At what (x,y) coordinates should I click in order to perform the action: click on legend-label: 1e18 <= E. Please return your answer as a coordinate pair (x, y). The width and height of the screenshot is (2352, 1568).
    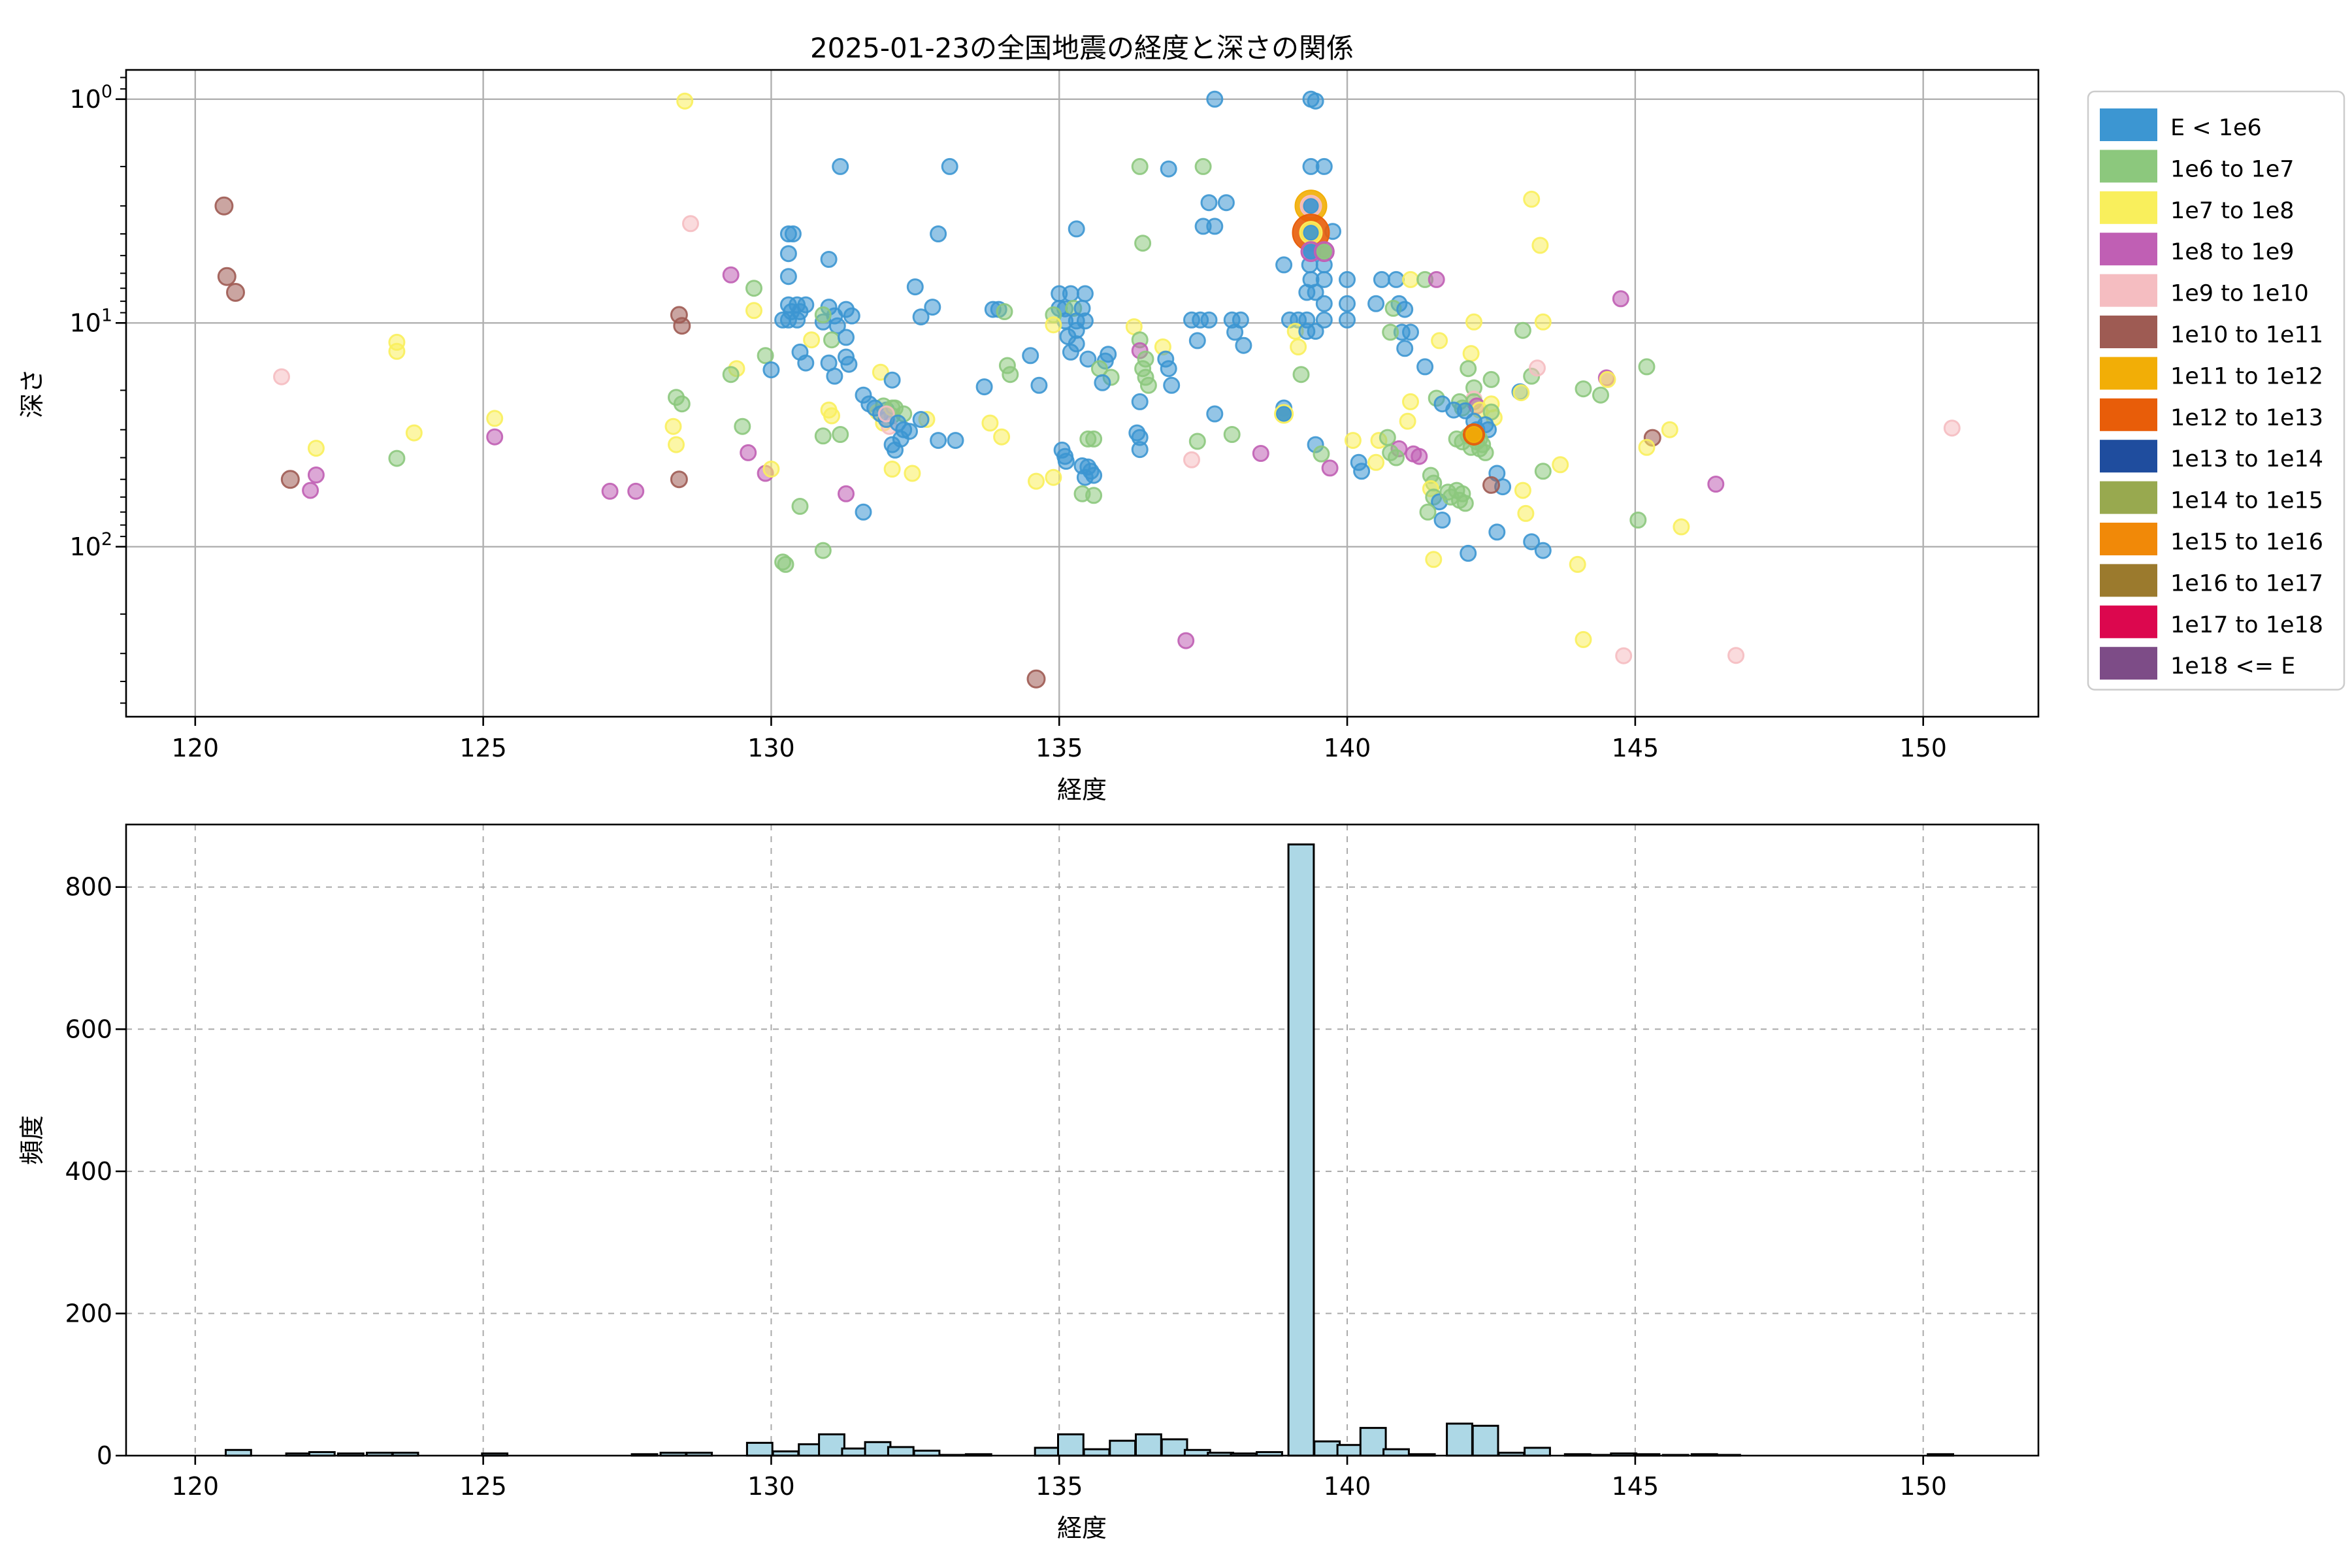
    Looking at the image, I should click on (2232, 666).